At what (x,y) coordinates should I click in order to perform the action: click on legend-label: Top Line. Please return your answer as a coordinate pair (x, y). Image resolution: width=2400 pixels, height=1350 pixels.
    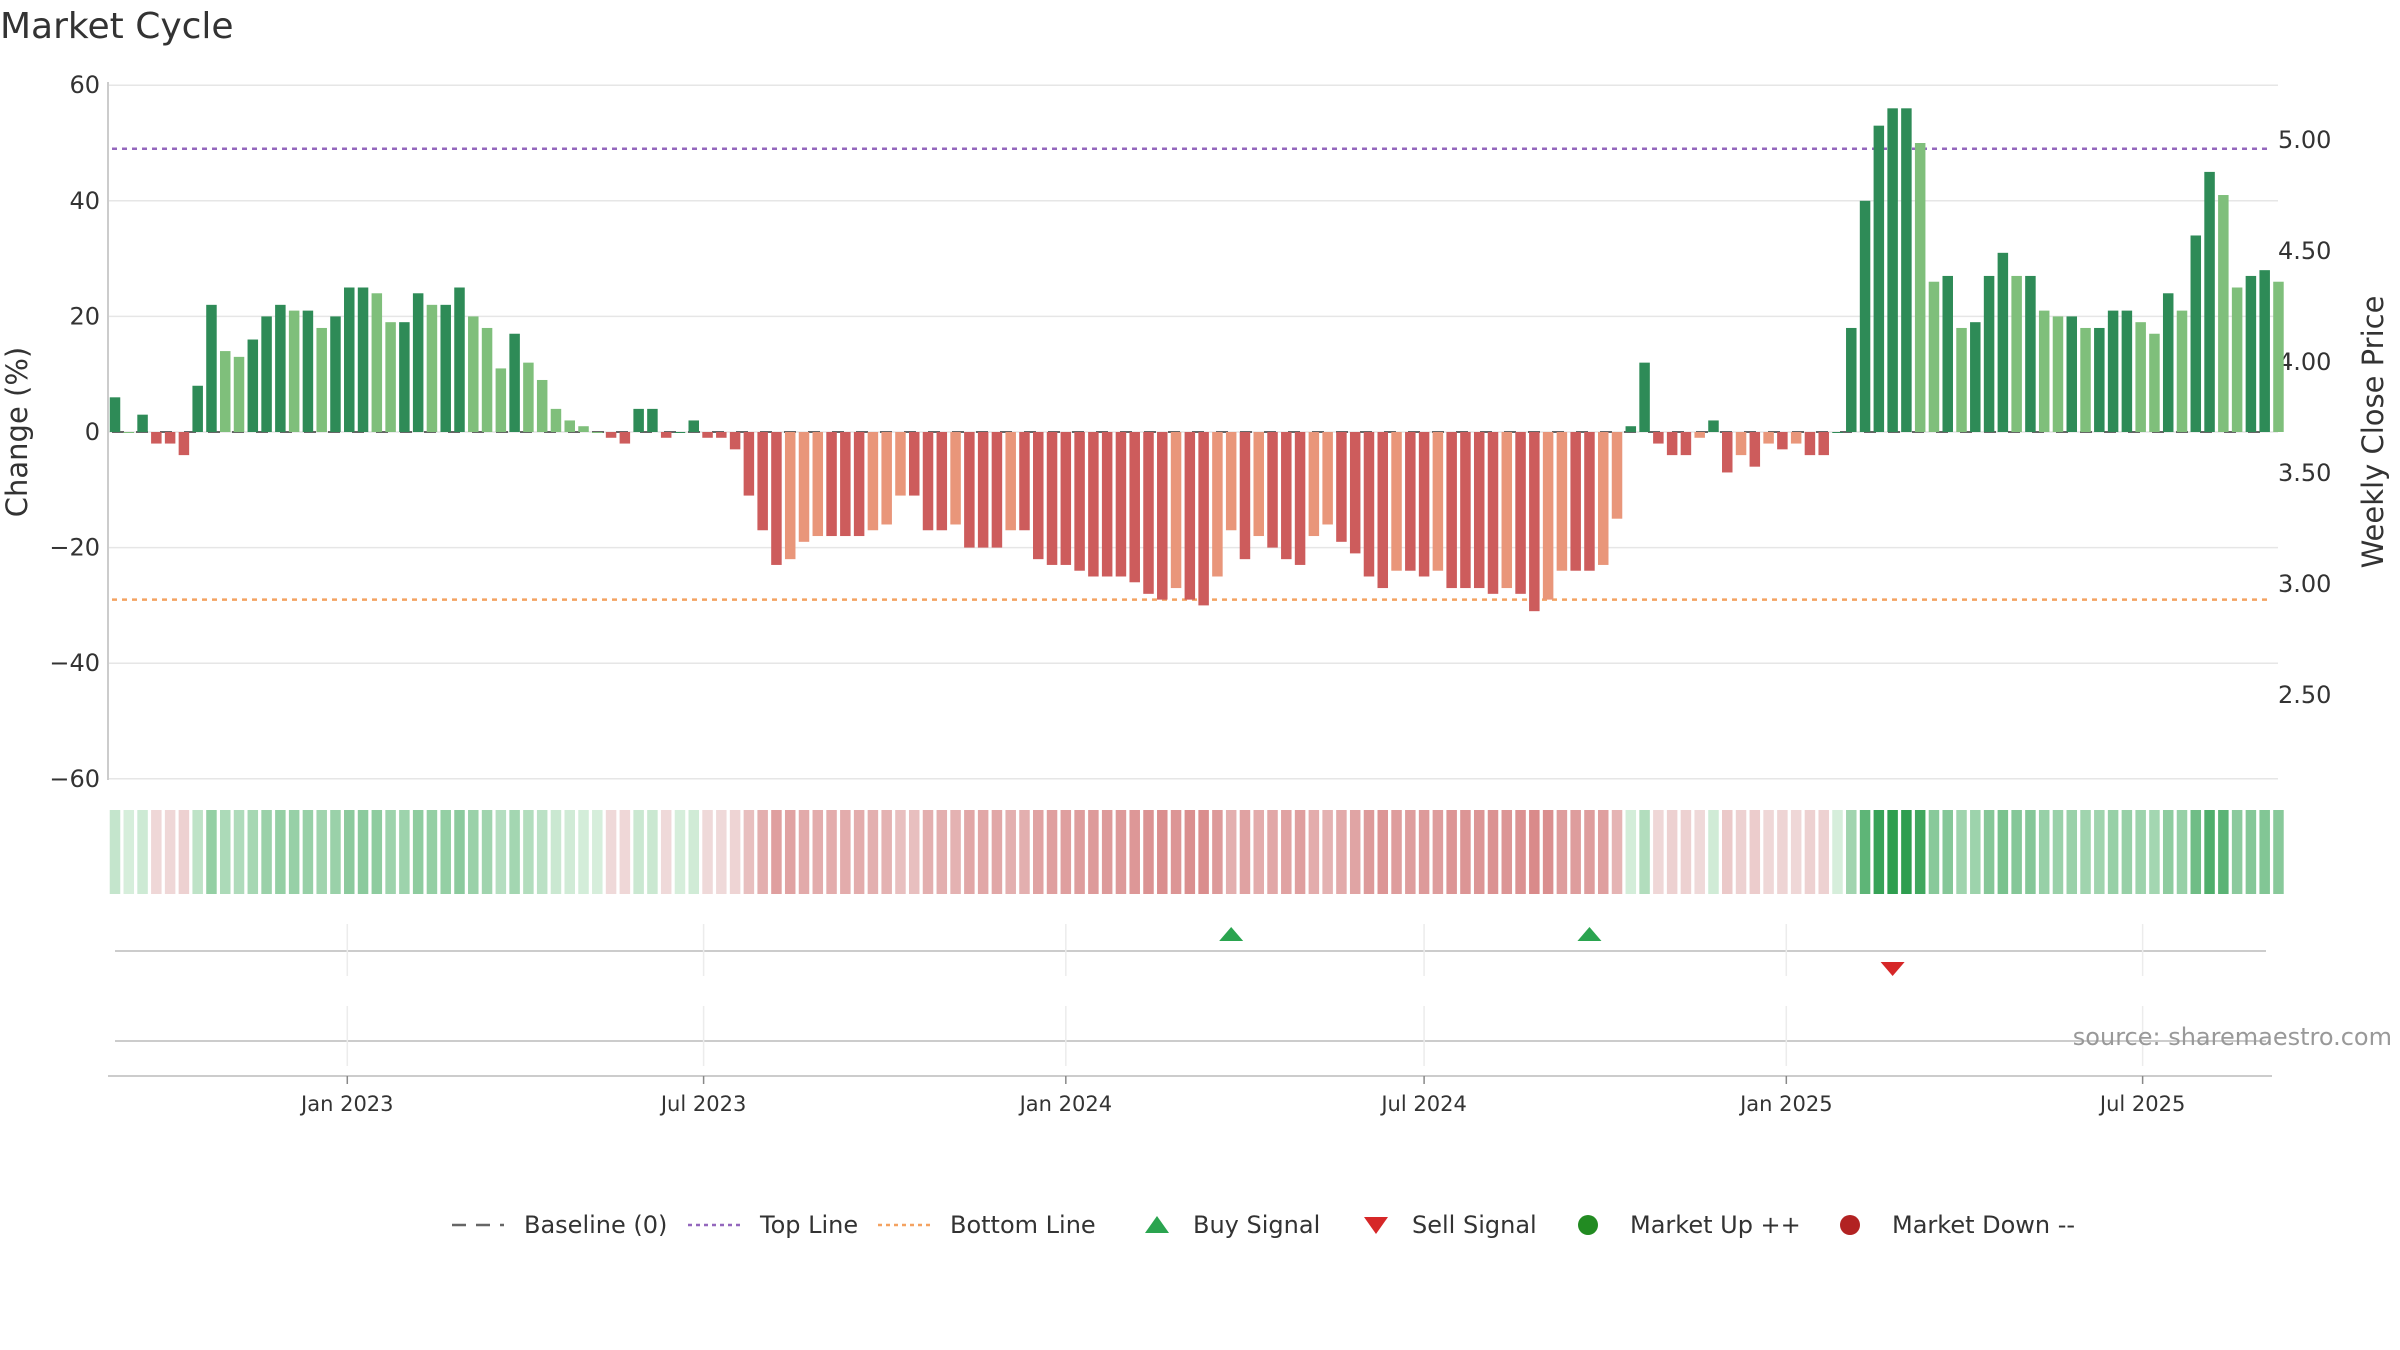
    Looking at the image, I should click on (808, 1225).